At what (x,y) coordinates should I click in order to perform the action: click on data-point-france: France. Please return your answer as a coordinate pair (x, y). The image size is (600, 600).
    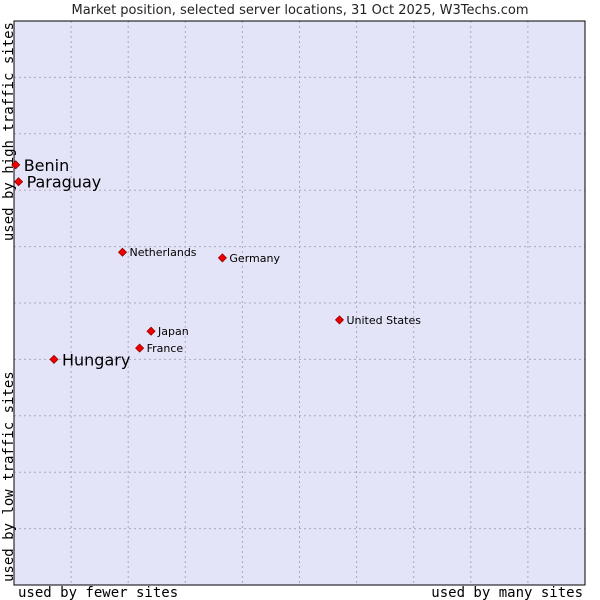
    Looking at the image, I should click on (159, 348).